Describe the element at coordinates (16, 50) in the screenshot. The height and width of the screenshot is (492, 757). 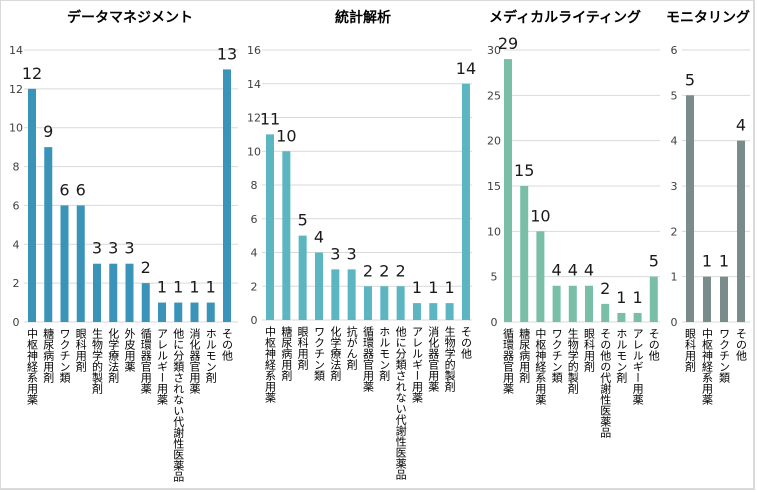
I see `y-tick-label: 14` at that location.